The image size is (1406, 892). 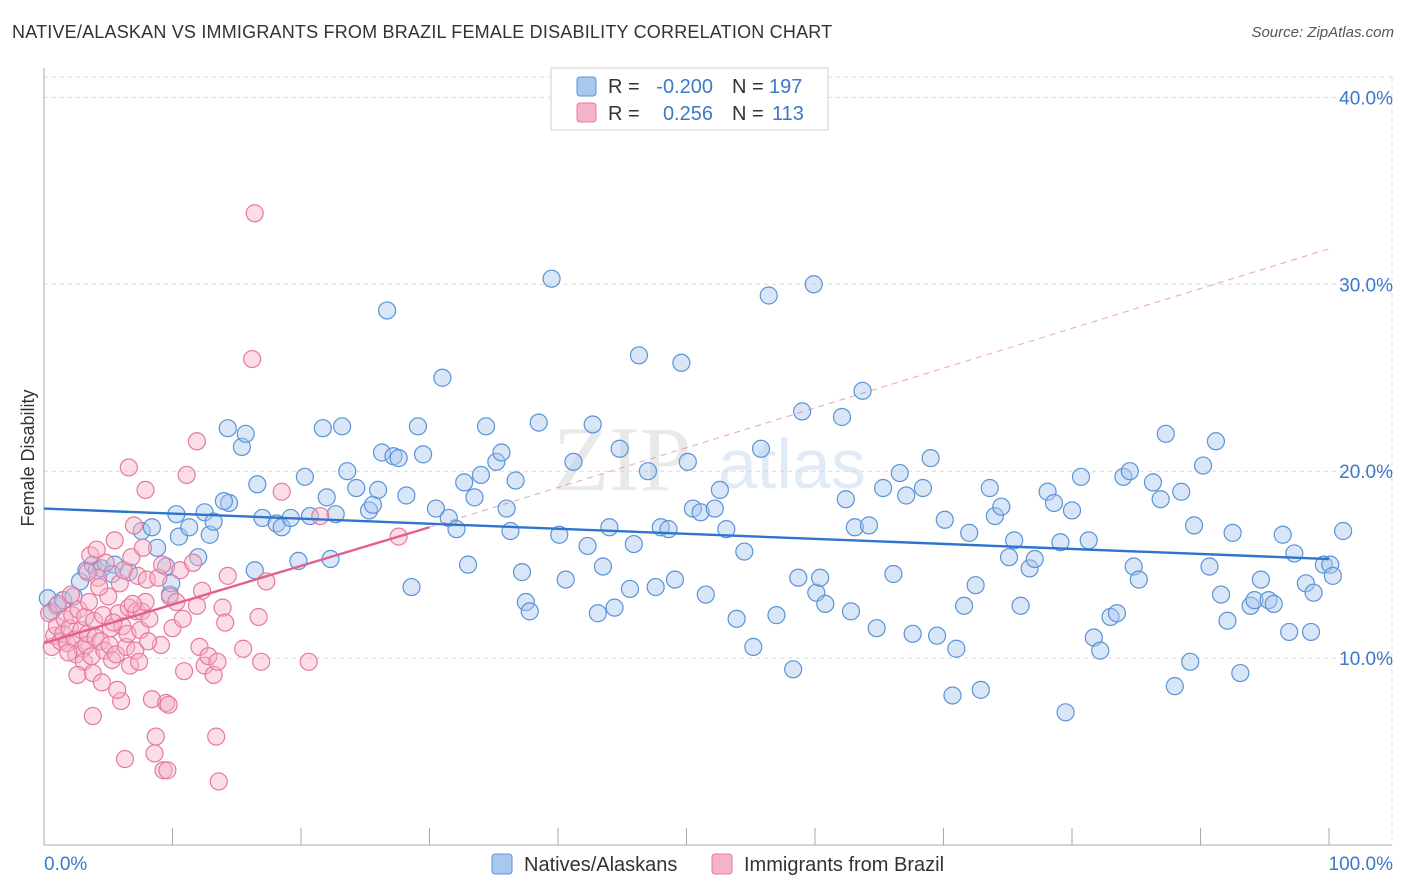 I want to click on y-tick-label: 20.0%, so click(x=1366, y=472).